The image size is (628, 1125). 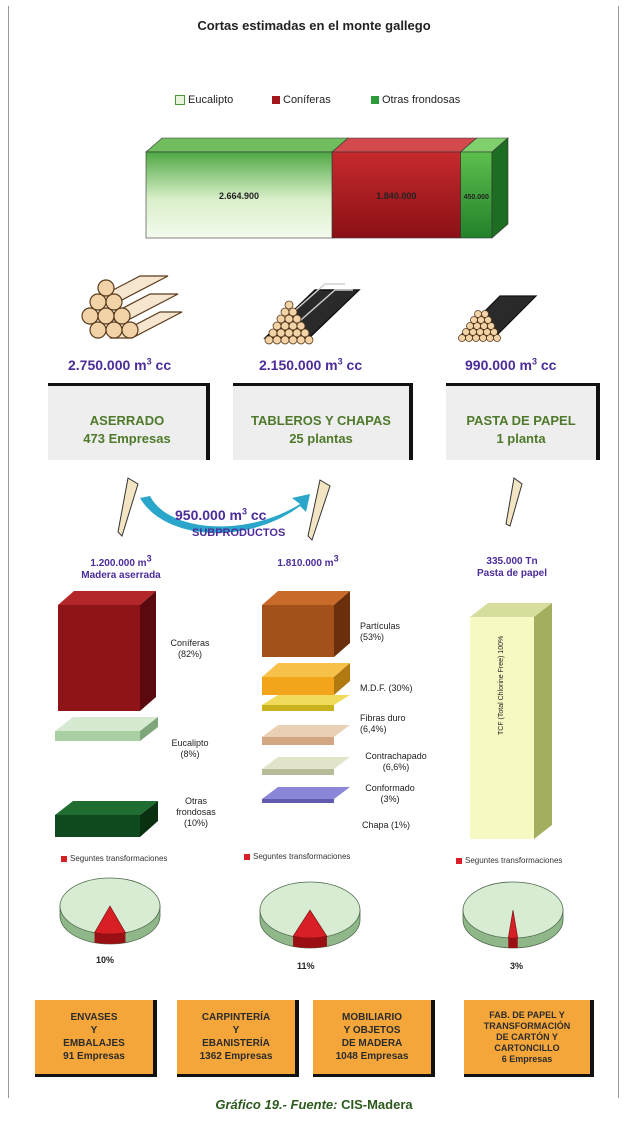 What do you see at coordinates (372, 1043) in the screenshot?
I see `industry-mobiliario-line-3: DE MADERA` at bounding box center [372, 1043].